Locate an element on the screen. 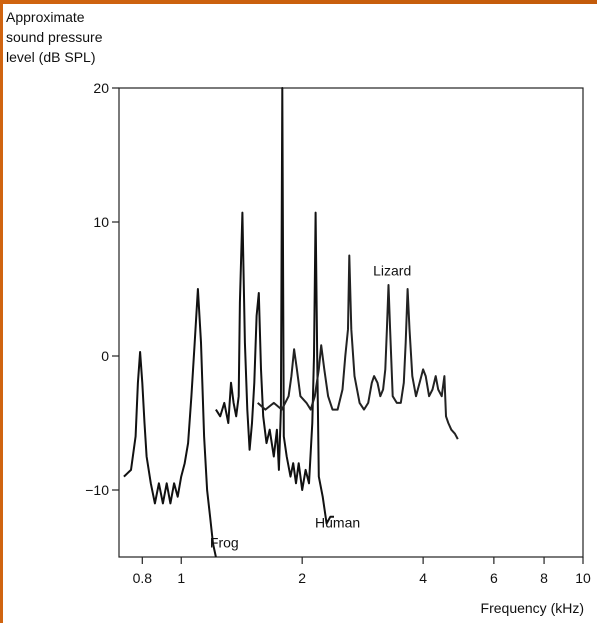  x-tick-label: 2 is located at coordinates (302, 578).